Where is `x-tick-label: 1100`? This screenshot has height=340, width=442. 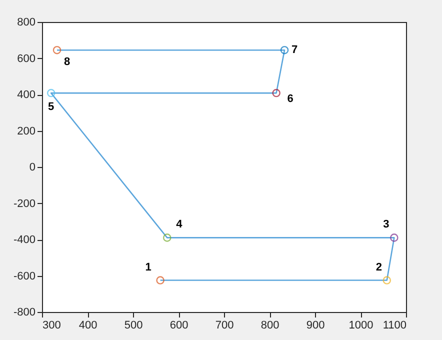 x-tick-label: 1100 is located at coordinates (394, 326).